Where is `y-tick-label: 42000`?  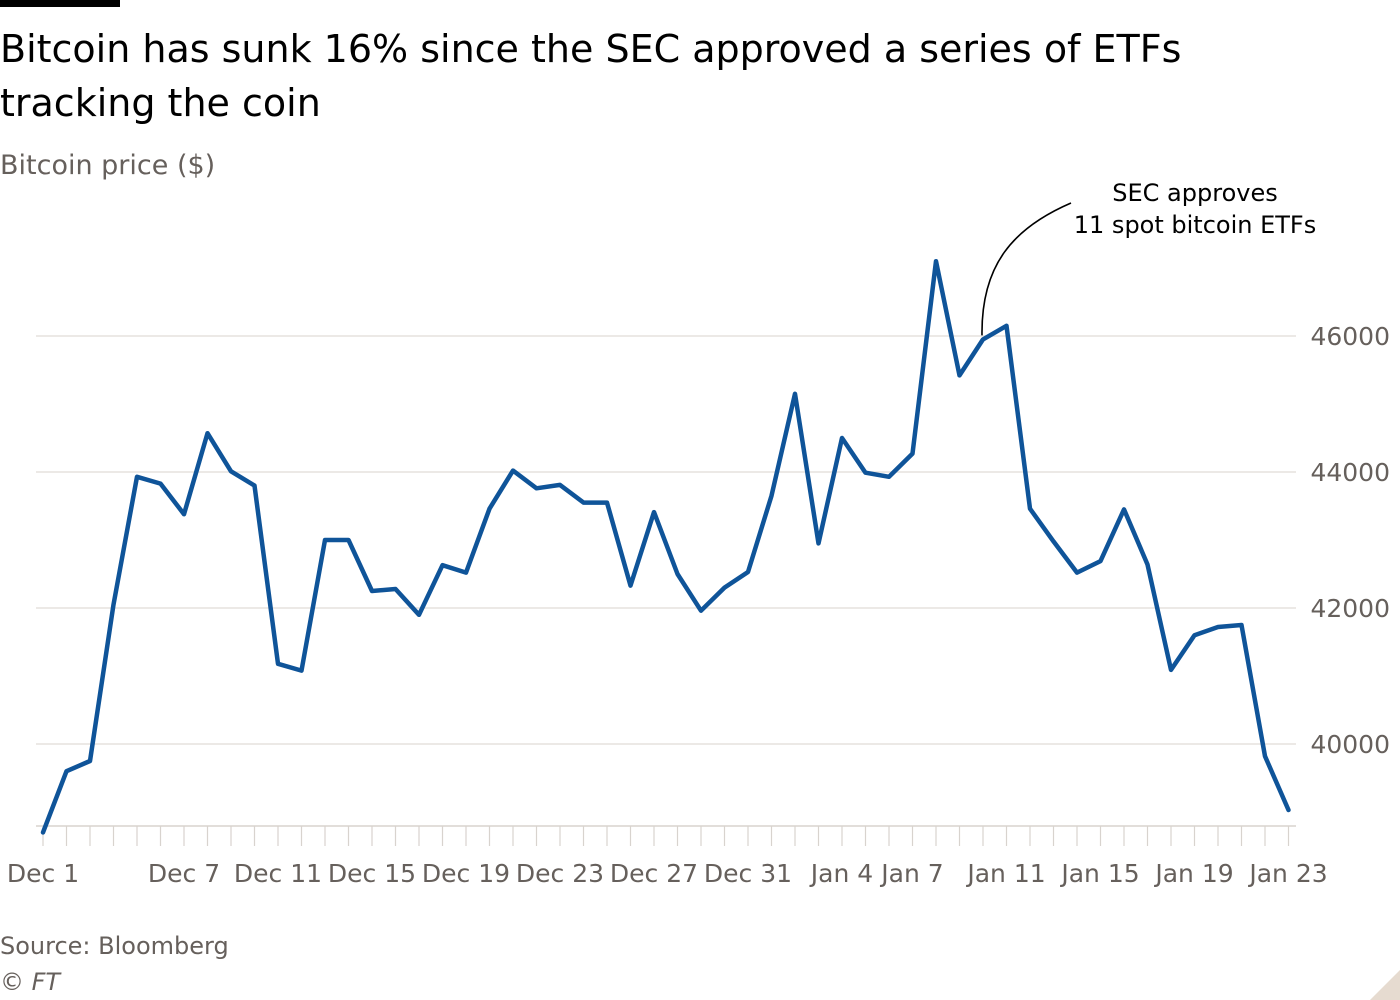
y-tick-label: 42000 is located at coordinates (1350, 608).